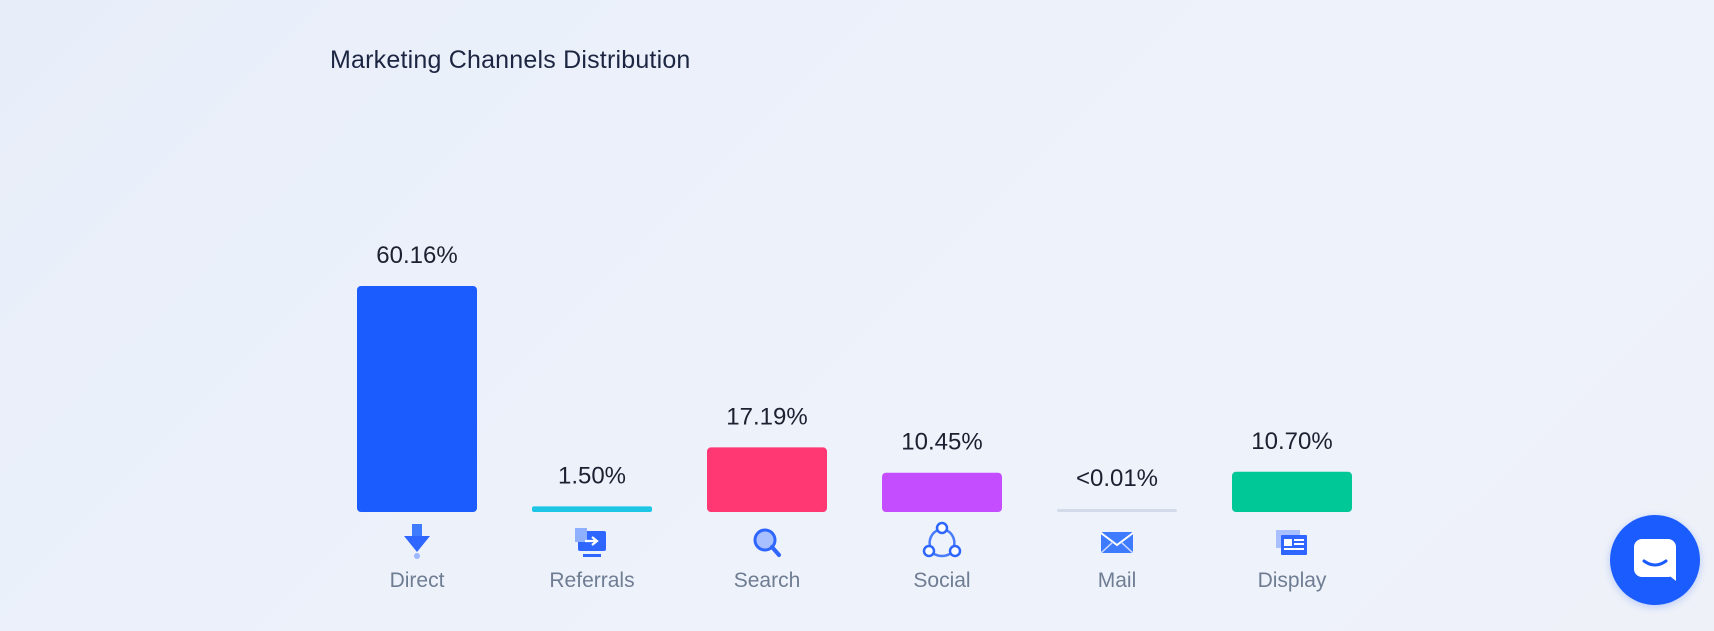  I want to click on social-share-icon, so click(942, 539).